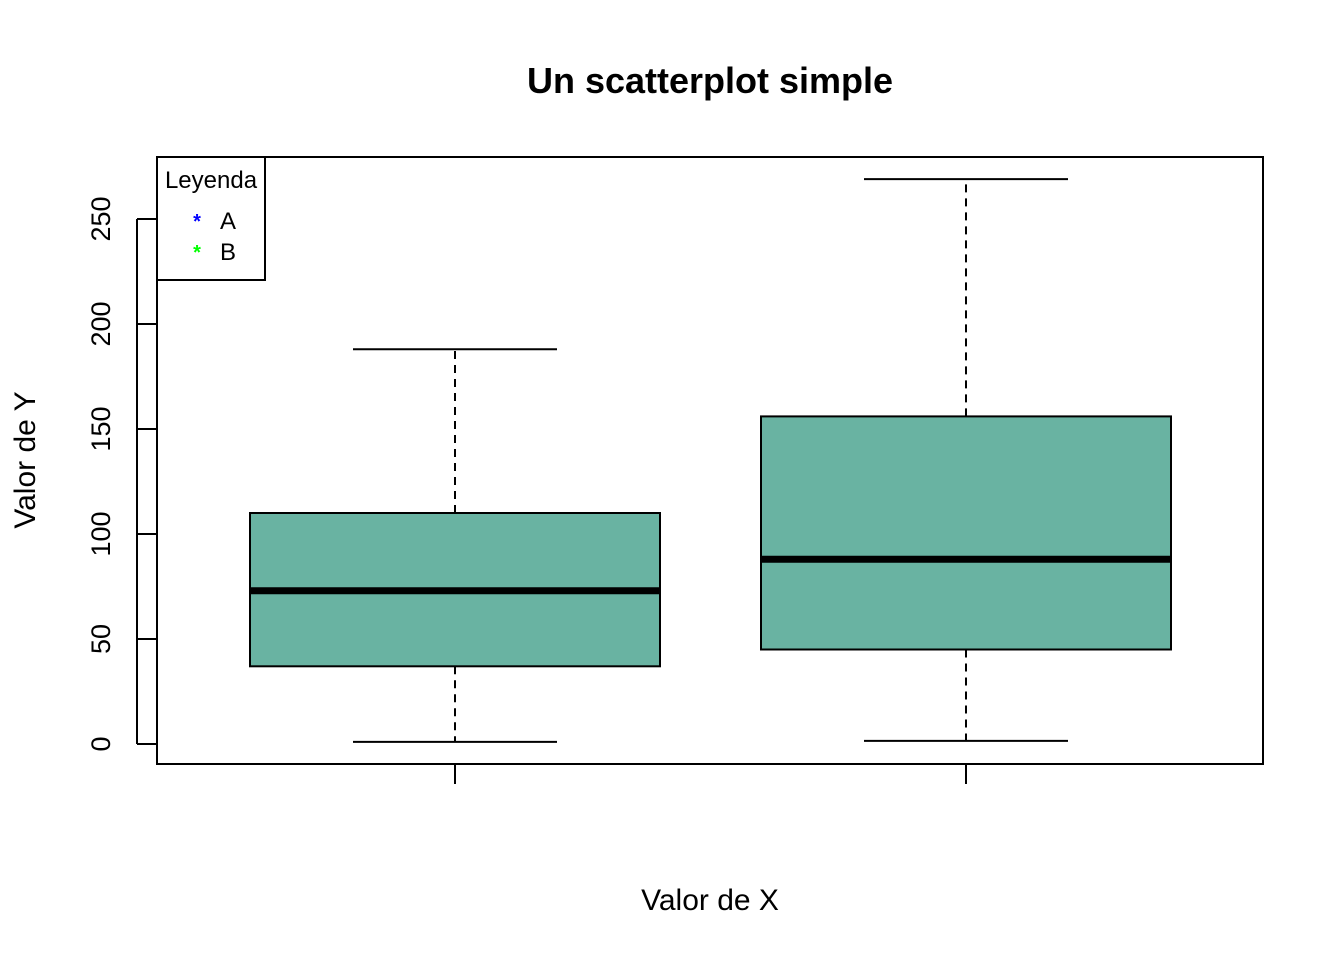 This screenshot has width=1344, height=960. Describe the element at coordinates (101, 428) in the screenshot. I see `y-tick-label: 150` at that location.